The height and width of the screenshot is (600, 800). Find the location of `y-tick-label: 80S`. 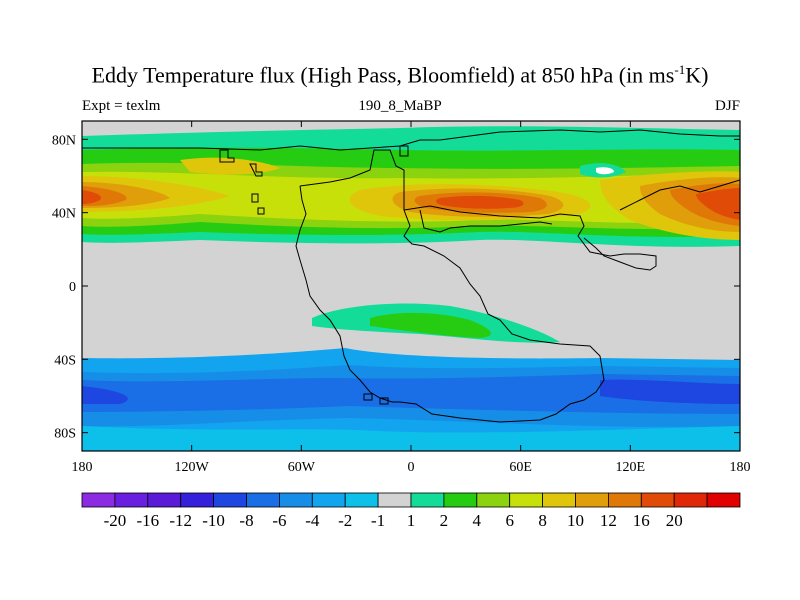

y-tick-label: 80S is located at coordinates (65, 434).